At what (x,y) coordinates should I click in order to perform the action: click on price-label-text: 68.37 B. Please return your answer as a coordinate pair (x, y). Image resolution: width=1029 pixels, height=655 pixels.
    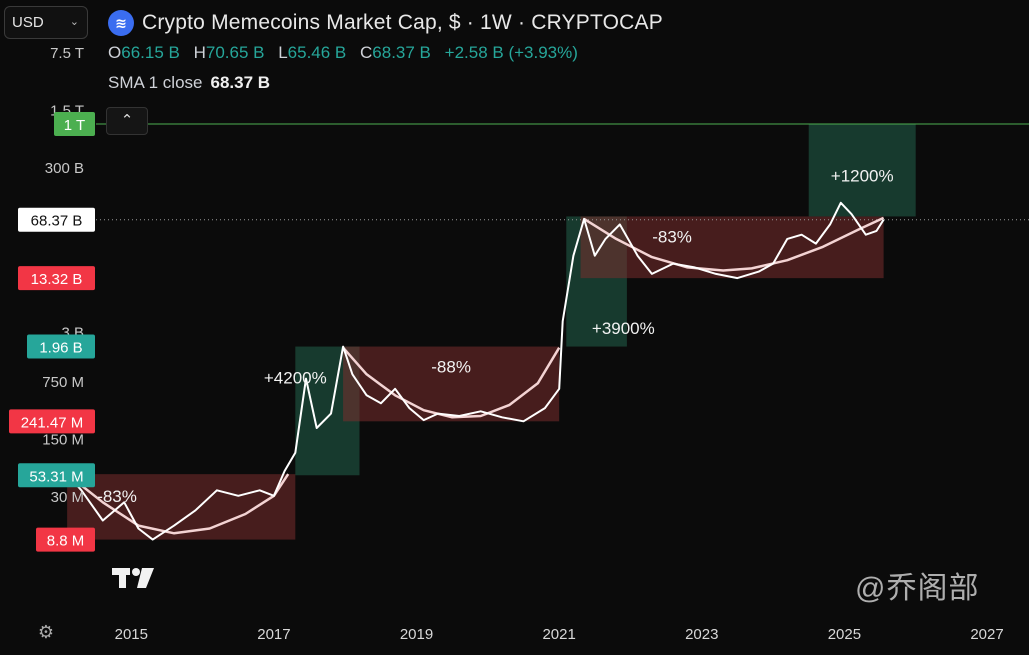
    Looking at the image, I should click on (57, 221).